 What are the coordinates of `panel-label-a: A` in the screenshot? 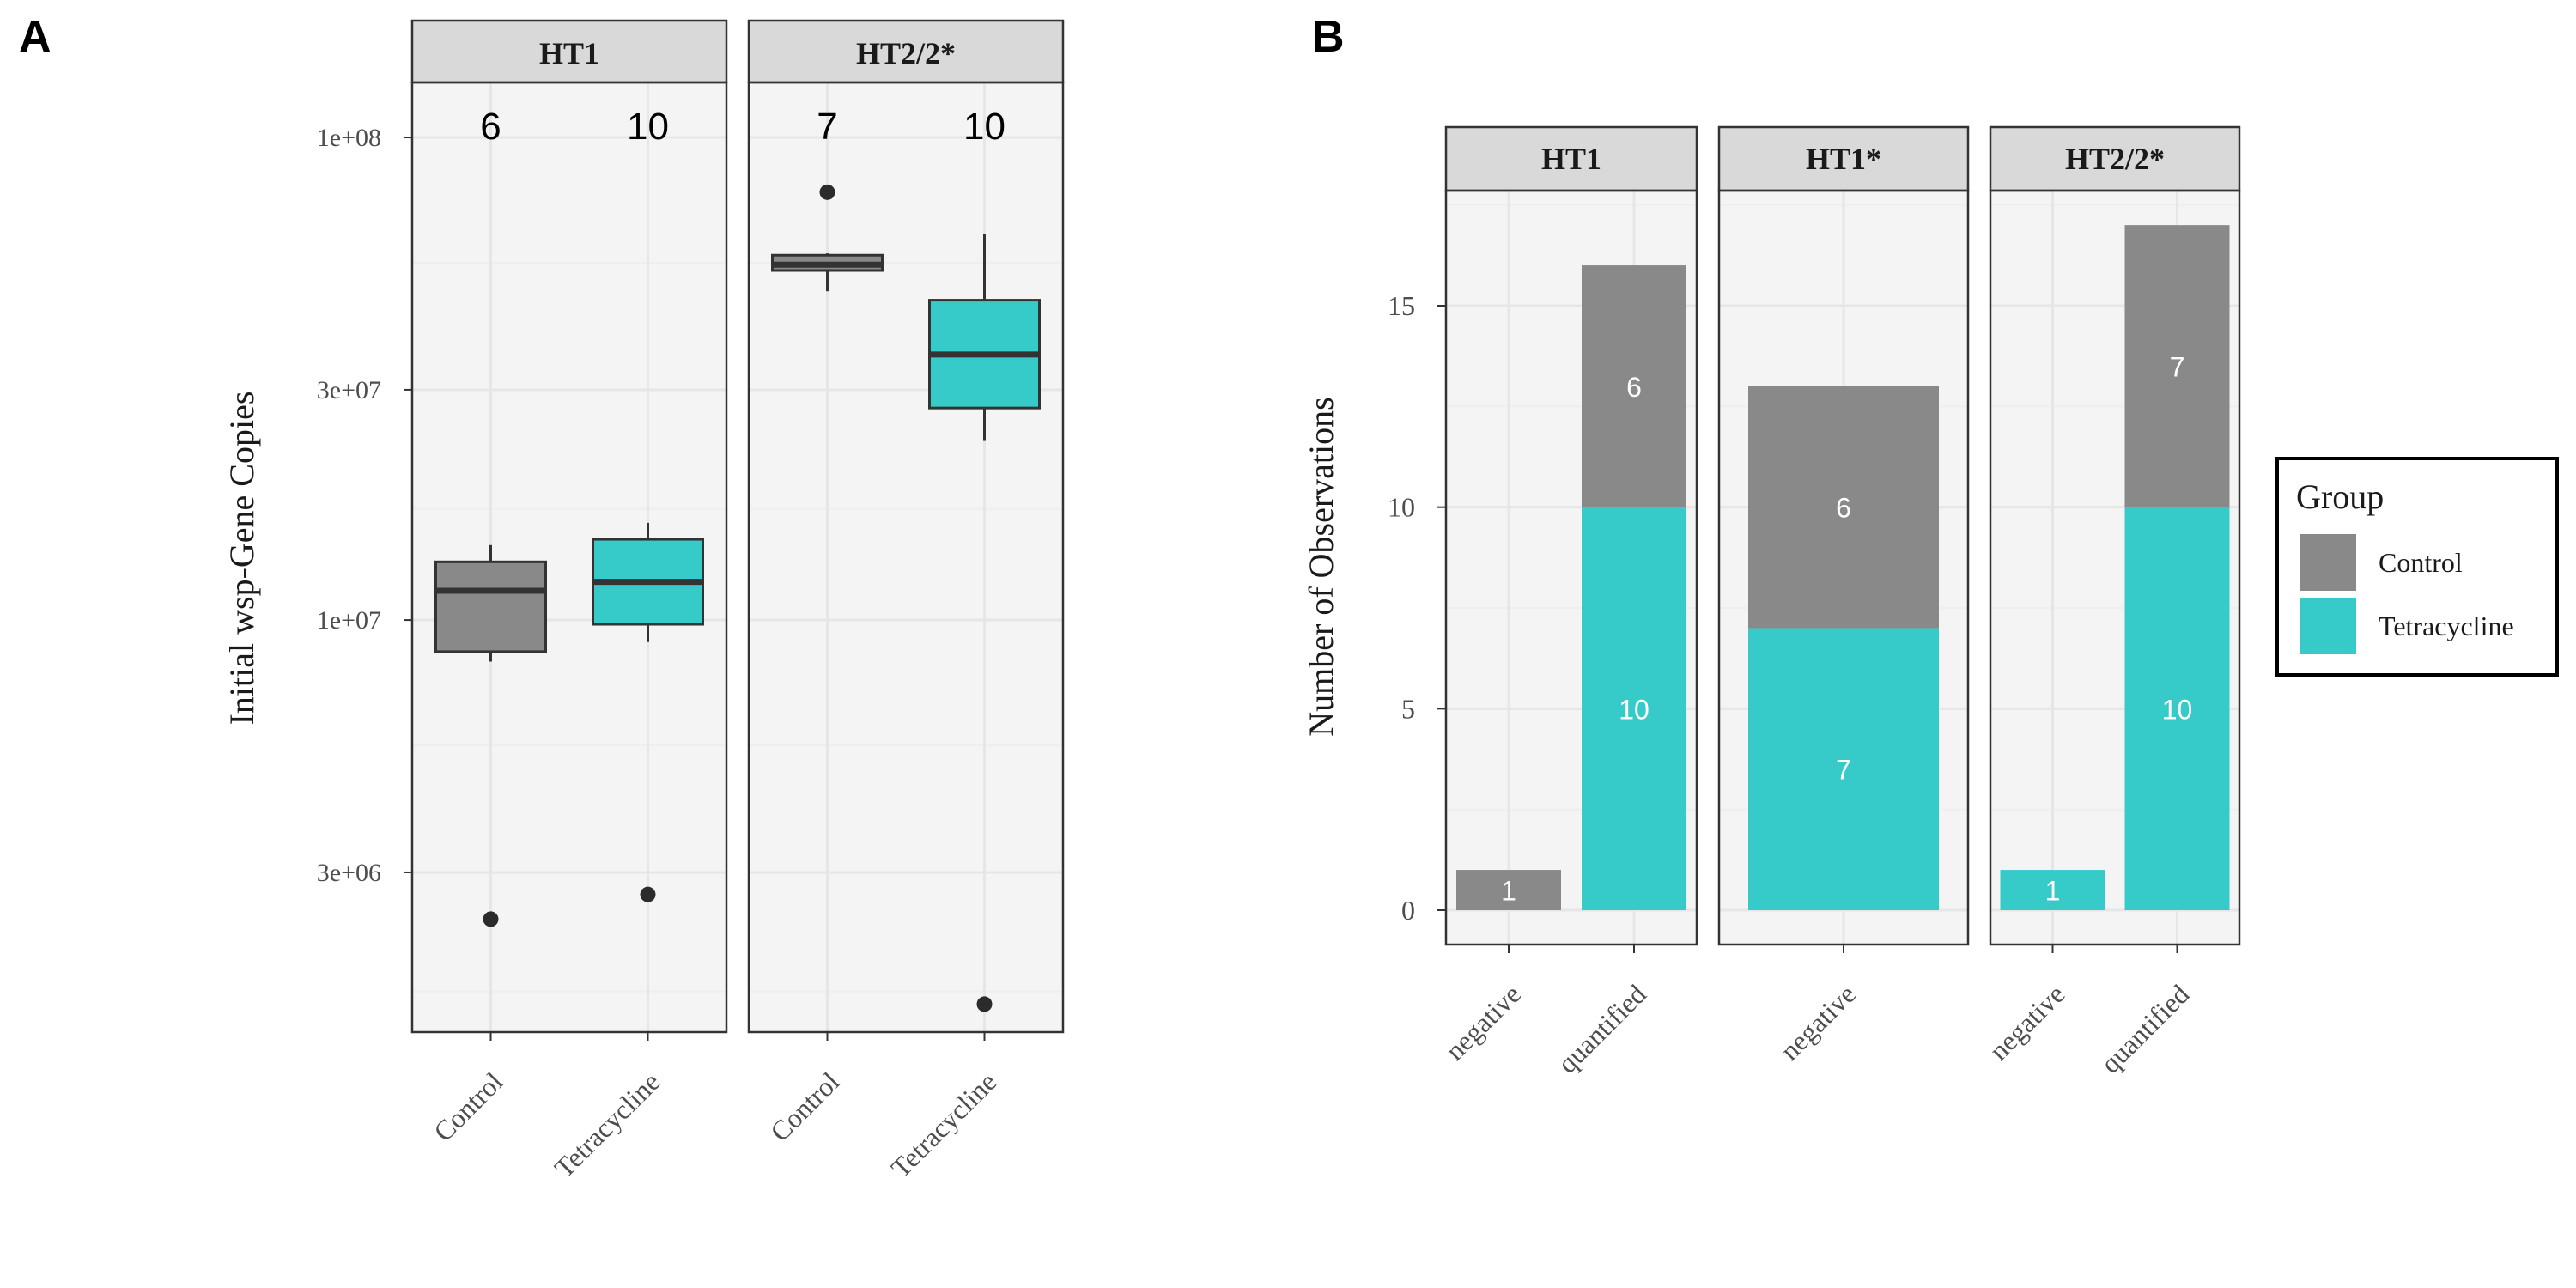 It's located at (36, 37).